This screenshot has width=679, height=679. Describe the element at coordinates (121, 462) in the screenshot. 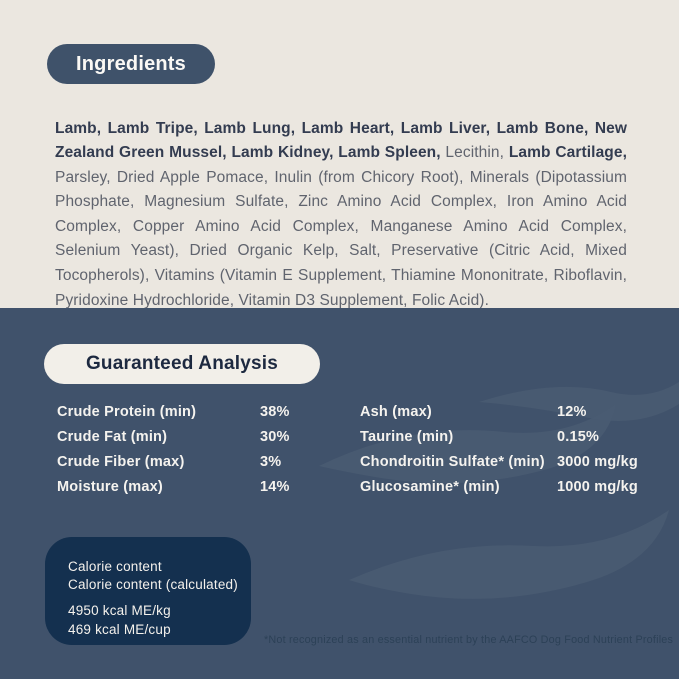

I see `analysis-label: Crude Fiber (max)` at that location.